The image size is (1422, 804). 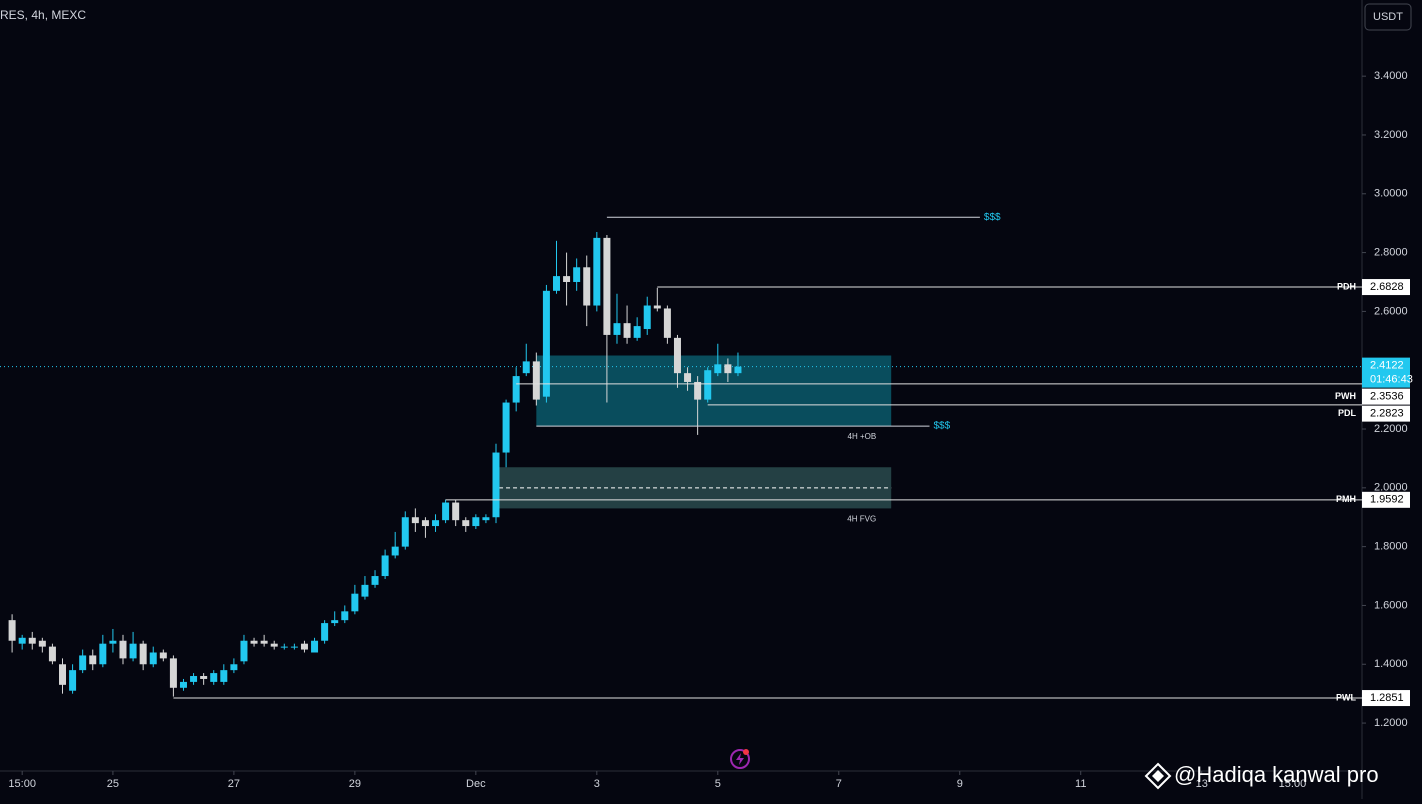 What do you see at coordinates (1391, 488) in the screenshot?
I see `y-tick-label: 2.0000` at bounding box center [1391, 488].